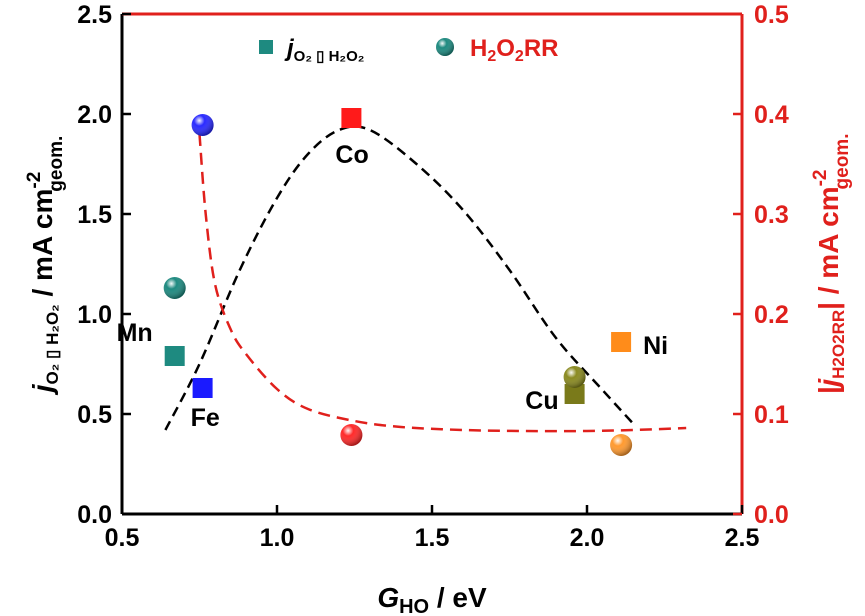 The width and height of the screenshot is (865, 616). What do you see at coordinates (94, 315) in the screenshot?
I see `y-left-tick-label-2: 1.0` at bounding box center [94, 315].